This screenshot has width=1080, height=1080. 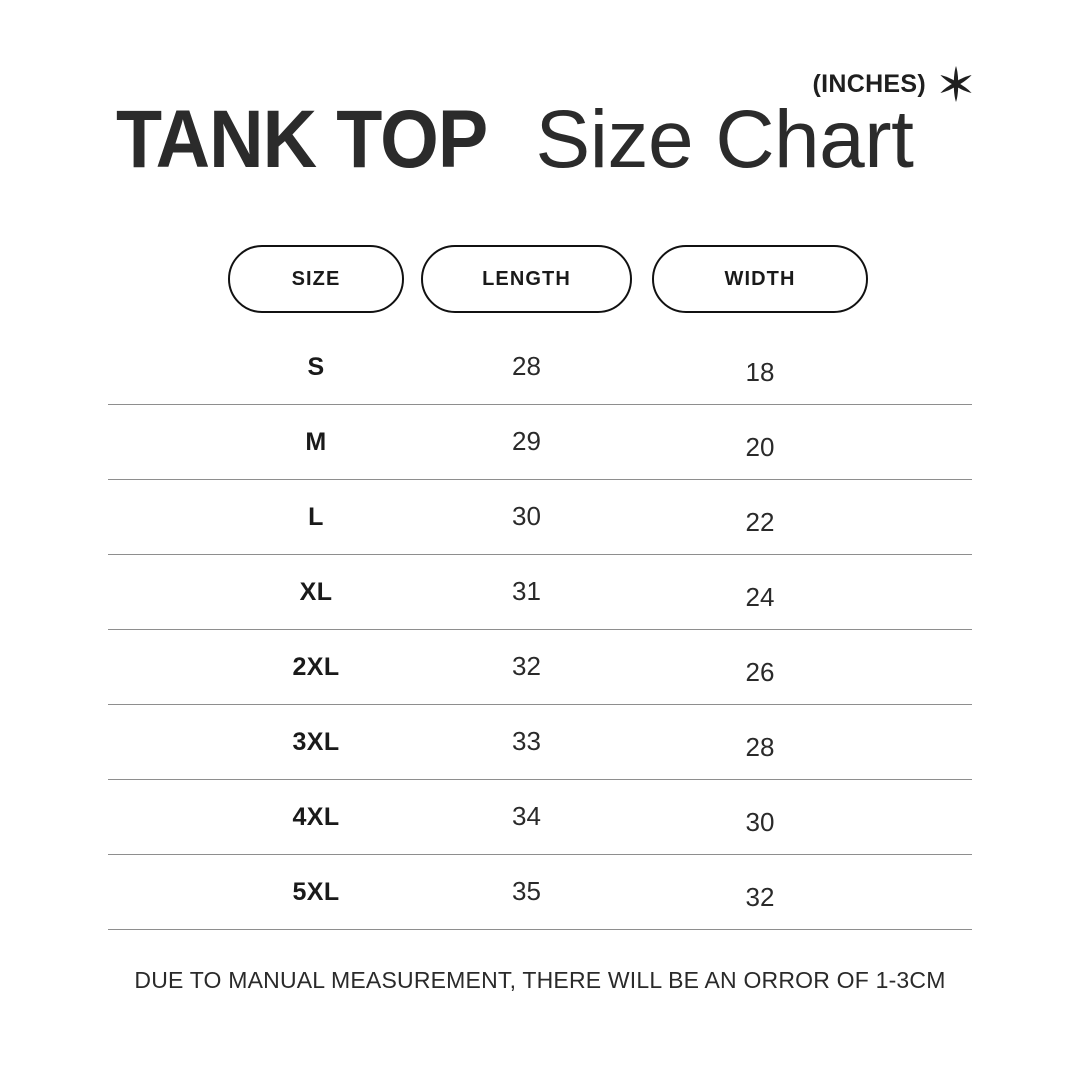 I want to click on cell-size-value: XL, so click(x=316, y=592).